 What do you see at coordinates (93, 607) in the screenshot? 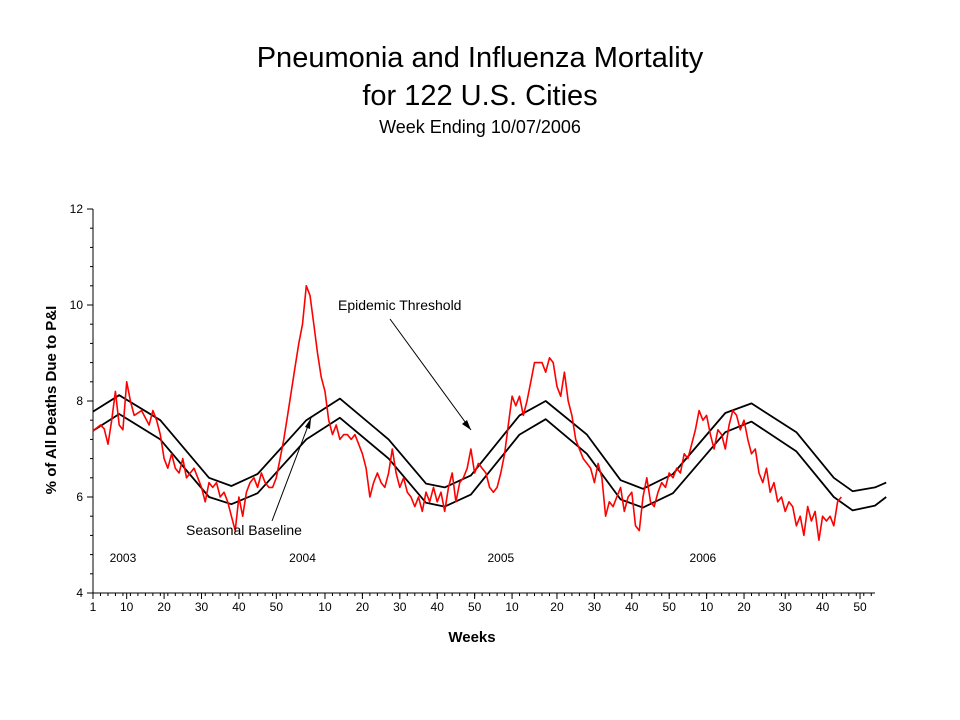
I see `x-tick-label: 1` at bounding box center [93, 607].